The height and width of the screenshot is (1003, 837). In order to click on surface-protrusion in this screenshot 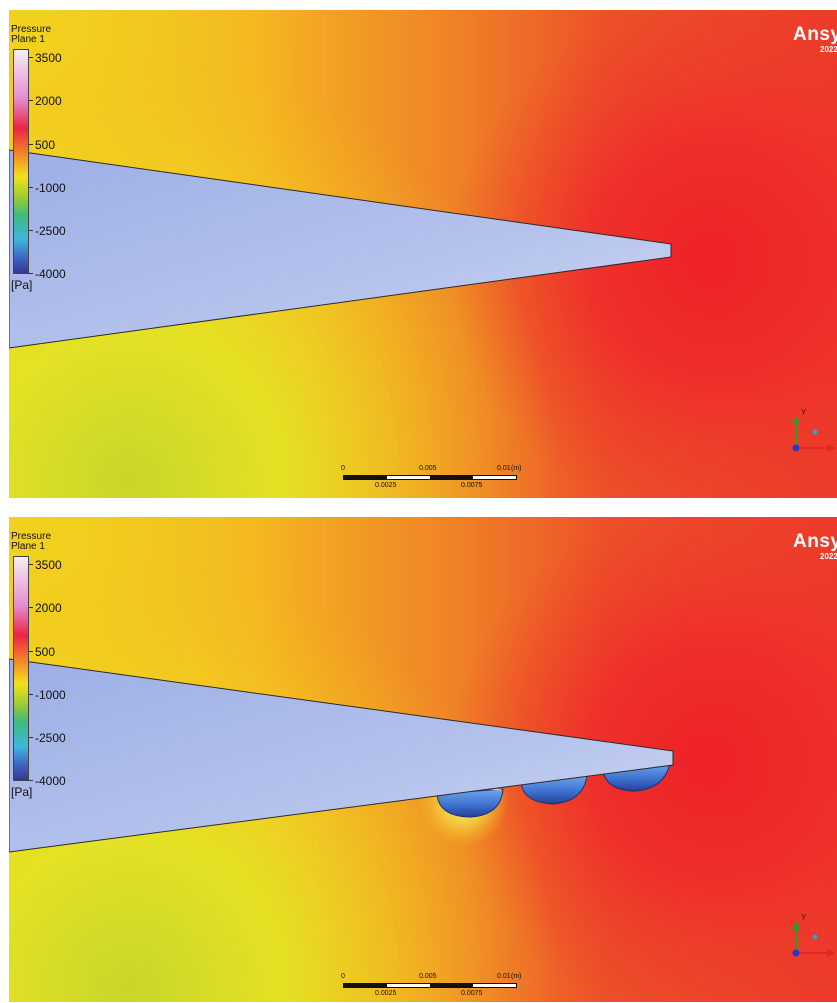, I will do `click(470, 802)`.